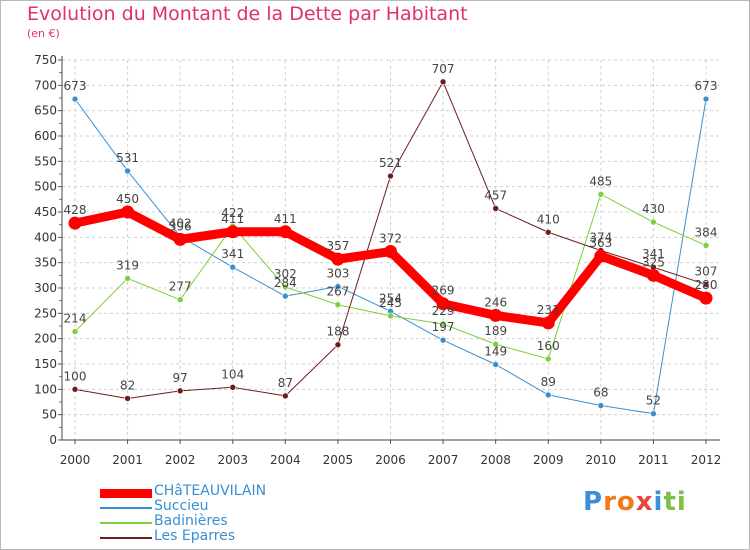 This screenshot has height=550, width=750. Describe the element at coordinates (600, 181) in the screenshot. I see `data-label: 485` at that location.